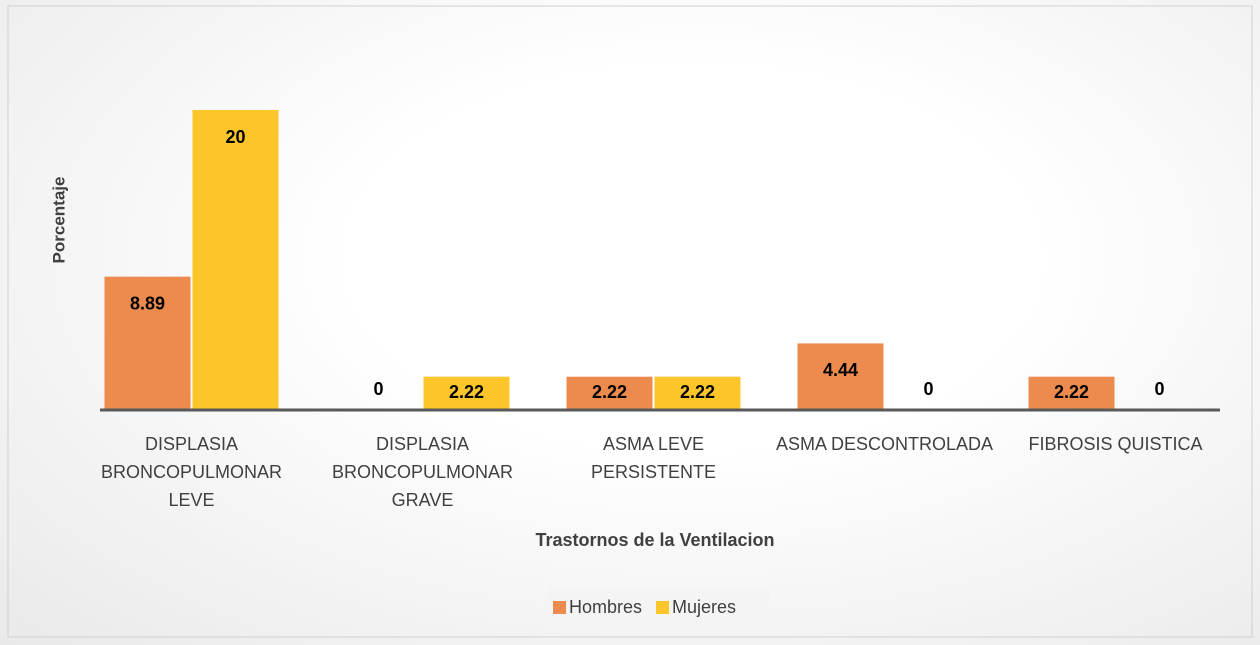 The height and width of the screenshot is (645, 1260). Describe the element at coordinates (1115, 444) in the screenshot. I see `x-tick-label: FIBROSIS QUISTICA` at that location.